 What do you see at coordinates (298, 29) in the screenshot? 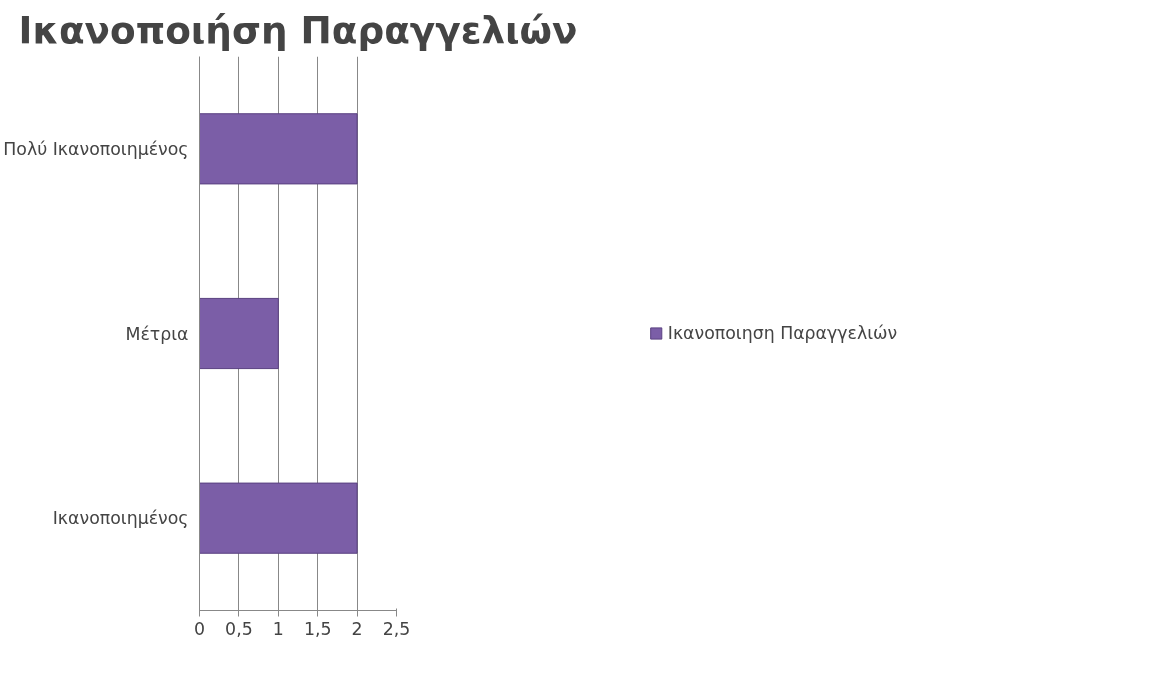
I see `chart-title: Ικανοποιήση Παραγγελιών` at bounding box center [298, 29].